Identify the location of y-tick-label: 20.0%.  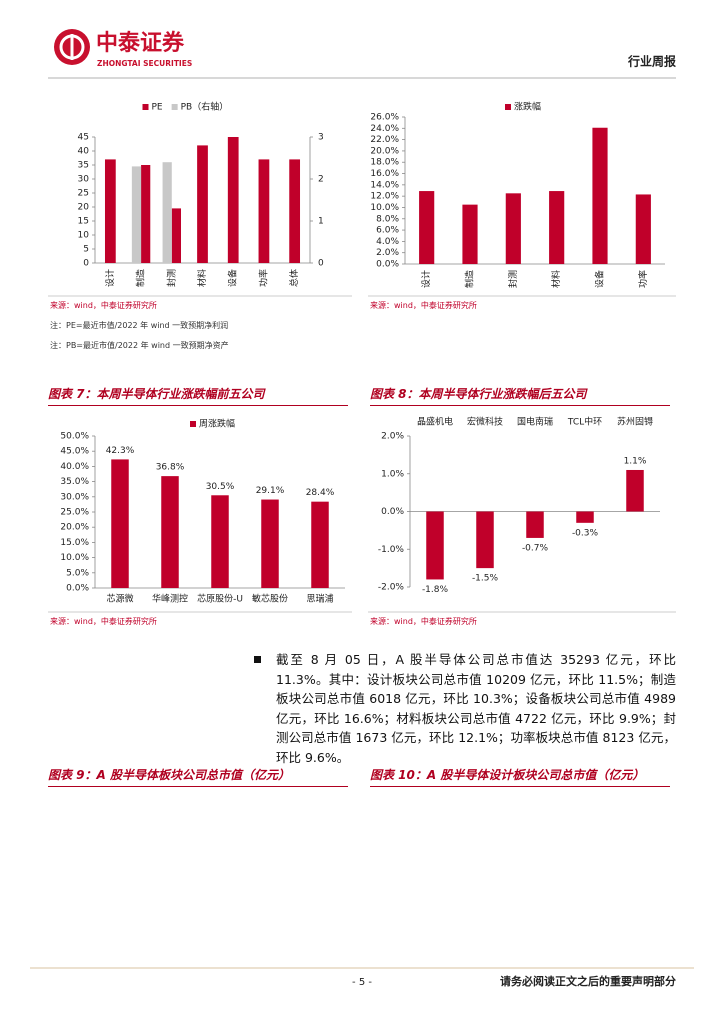
(74, 528).